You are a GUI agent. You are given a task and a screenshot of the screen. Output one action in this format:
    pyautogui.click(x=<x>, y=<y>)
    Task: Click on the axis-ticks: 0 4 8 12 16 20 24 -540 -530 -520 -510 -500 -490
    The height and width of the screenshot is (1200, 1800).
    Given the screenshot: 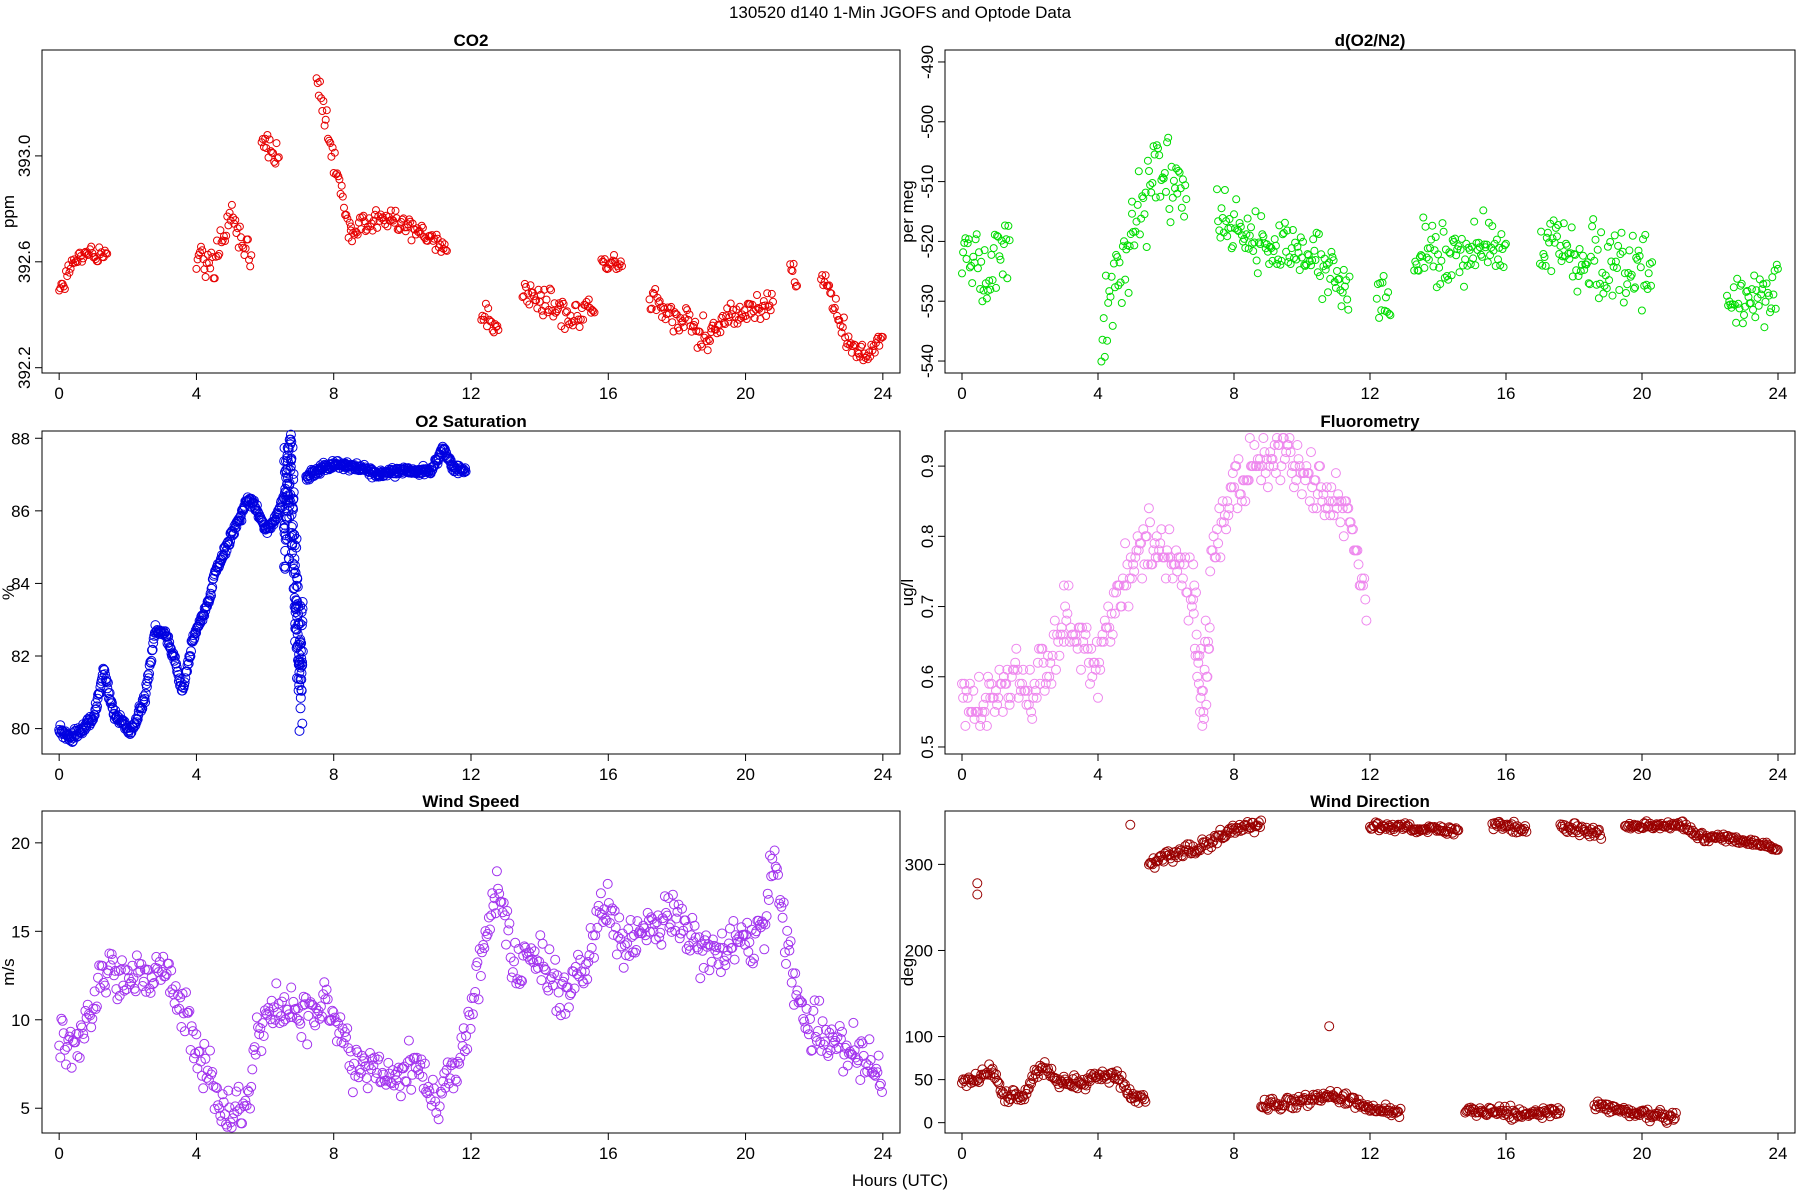 What is the action you would take?
    pyautogui.click(x=1352, y=224)
    